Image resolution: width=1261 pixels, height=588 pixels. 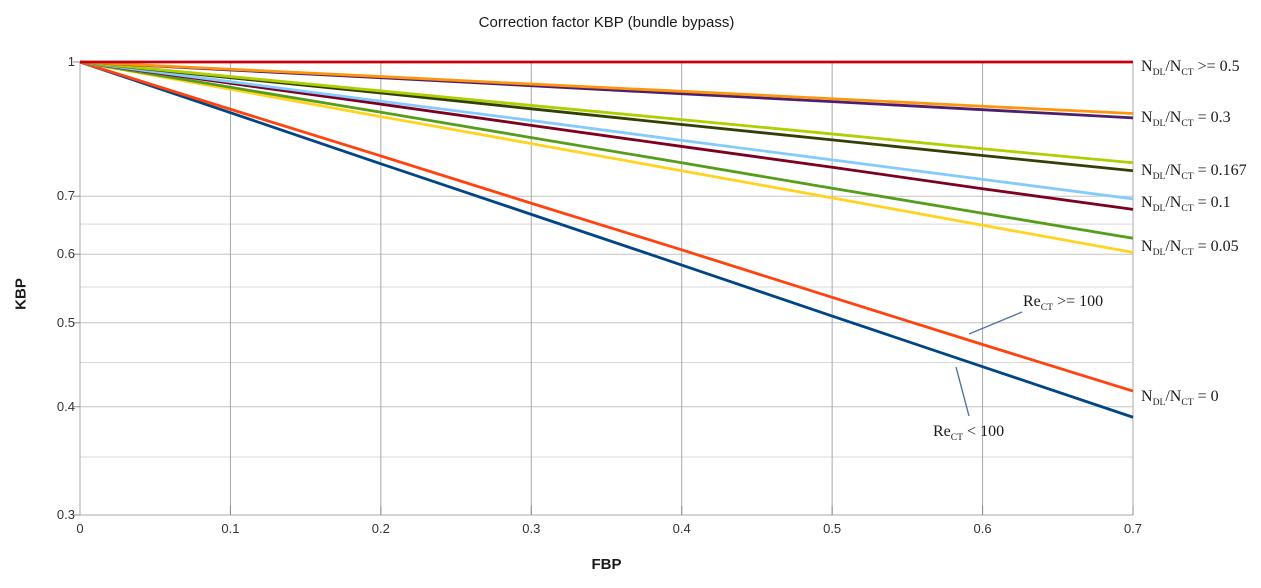 I want to click on y-tick-label: 0.3, so click(x=65, y=514).